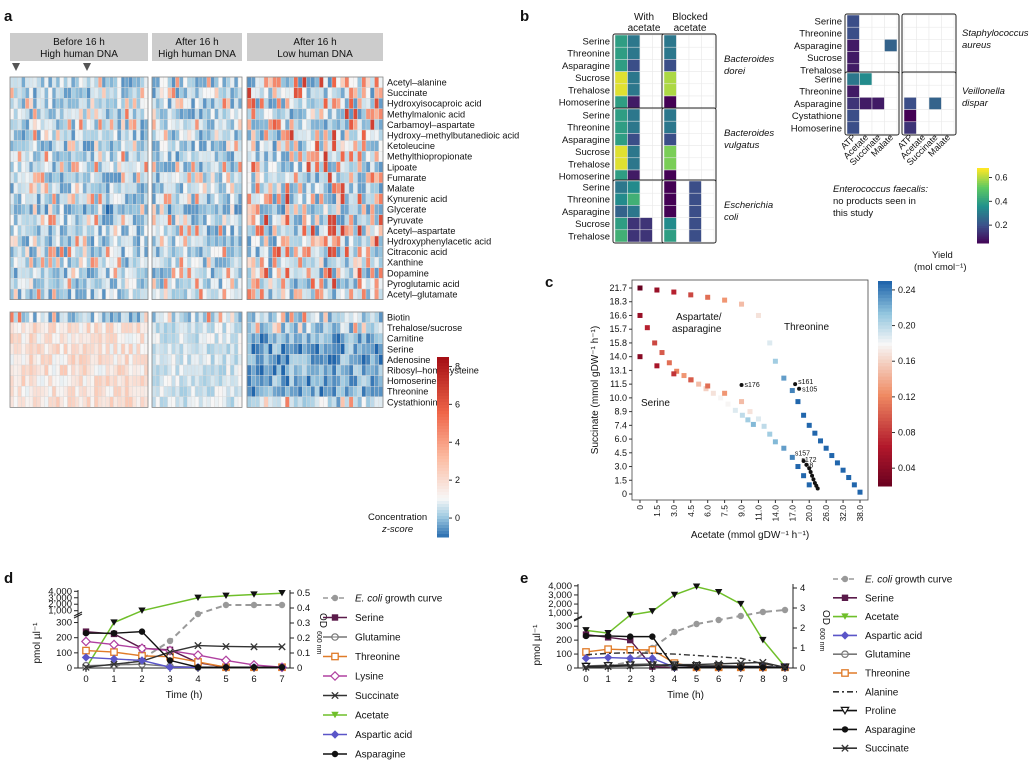 The width and height of the screenshot is (1032, 766). I want to click on colorbar-a-ticklabel: 0, so click(457, 518).